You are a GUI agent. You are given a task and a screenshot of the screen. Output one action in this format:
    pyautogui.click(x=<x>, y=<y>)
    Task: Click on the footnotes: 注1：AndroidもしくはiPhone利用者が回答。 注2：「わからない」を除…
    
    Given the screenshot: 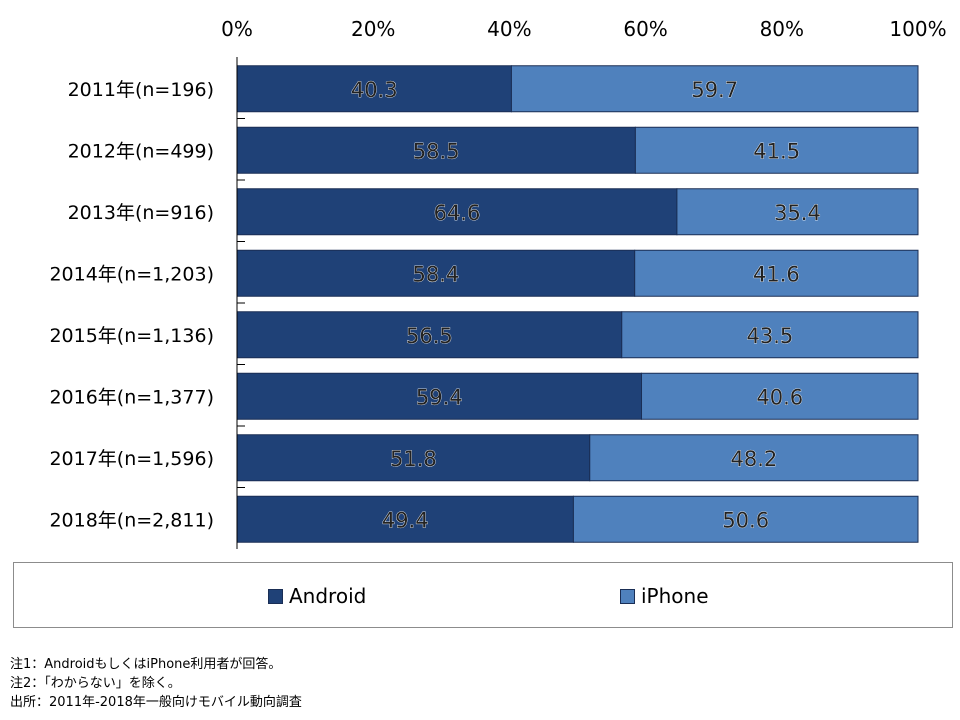 What is the action you would take?
    pyautogui.click(x=156, y=683)
    